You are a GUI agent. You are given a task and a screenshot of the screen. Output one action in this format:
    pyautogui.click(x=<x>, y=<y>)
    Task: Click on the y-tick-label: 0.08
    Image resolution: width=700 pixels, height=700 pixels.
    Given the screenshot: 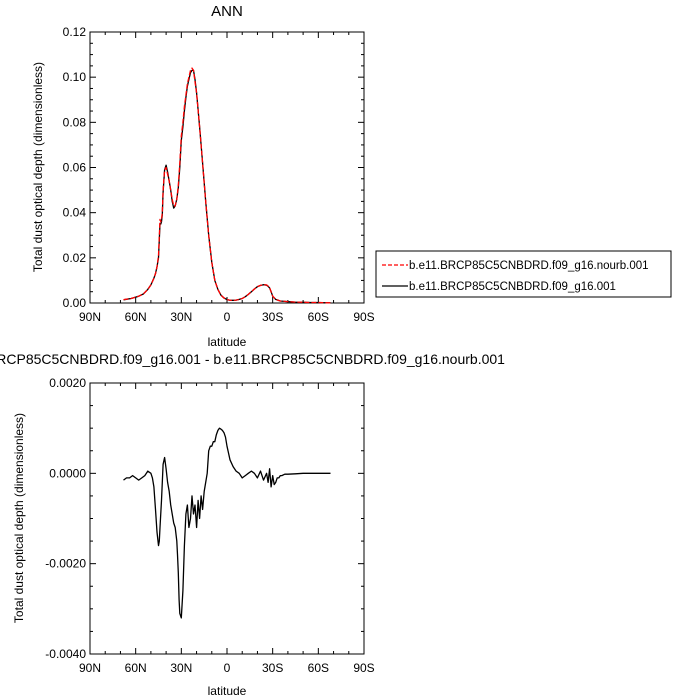 What is the action you would take?
    pyautogui.click(x=75, y=122)
    